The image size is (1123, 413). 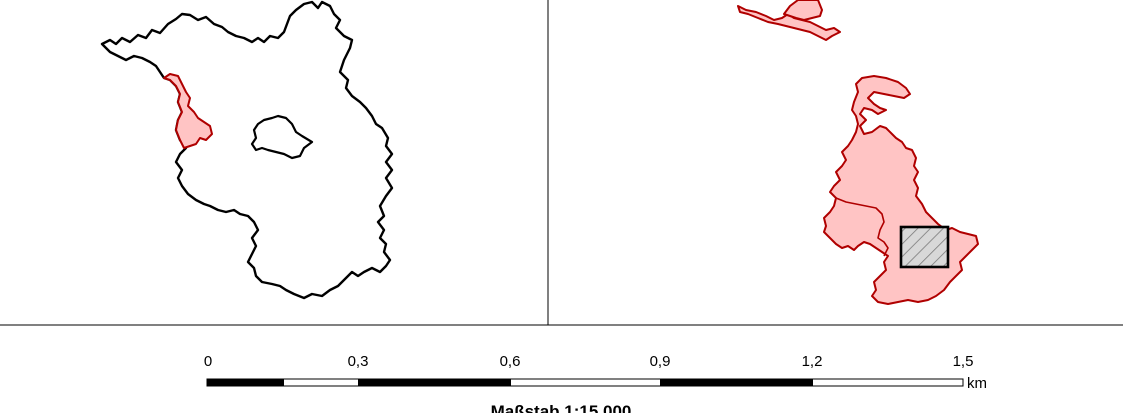 I want to click on scale-bar-outline, so click(x=585, y=382).